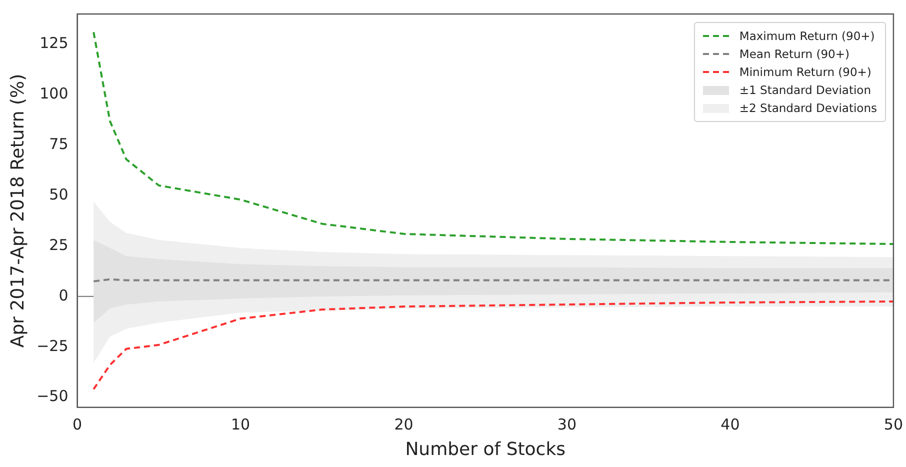  What do you see at coordinates (567, 424) in the screenshot?
I see `x-tick-label: 30` at bounding box center [567, 424].